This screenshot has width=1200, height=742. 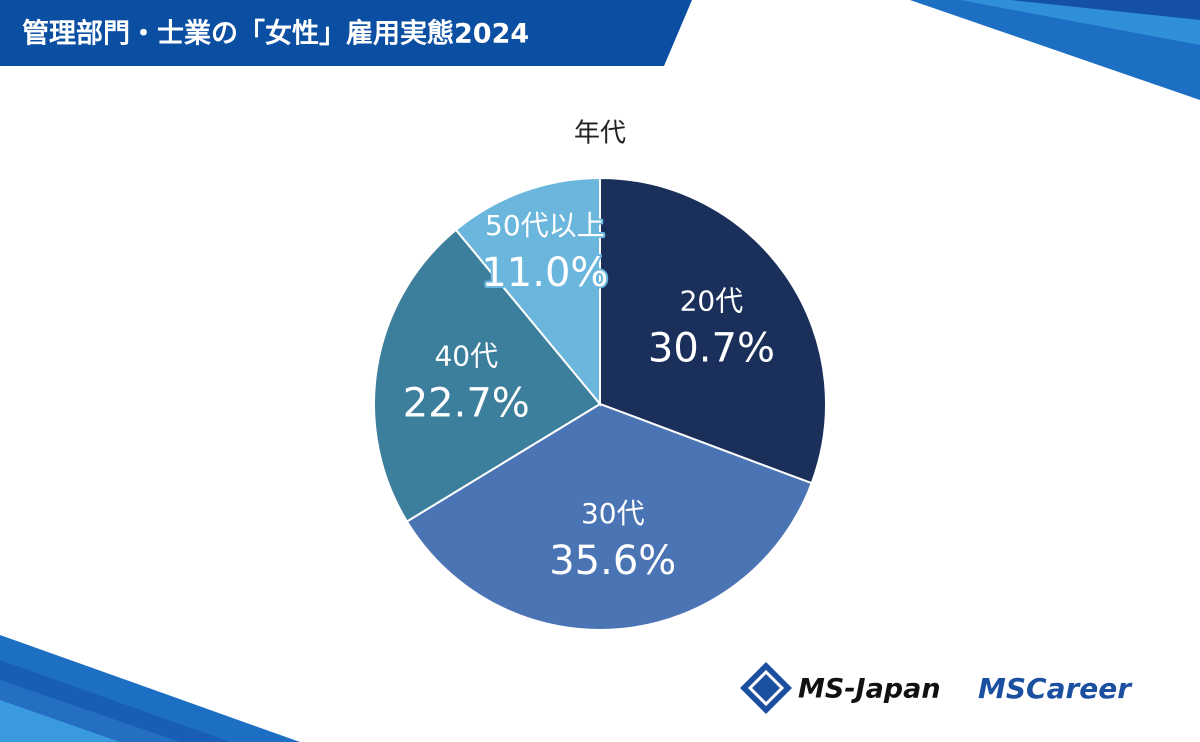 I want to click on logo-ms-japan: MS-Japan, so click(x=840, y=688).